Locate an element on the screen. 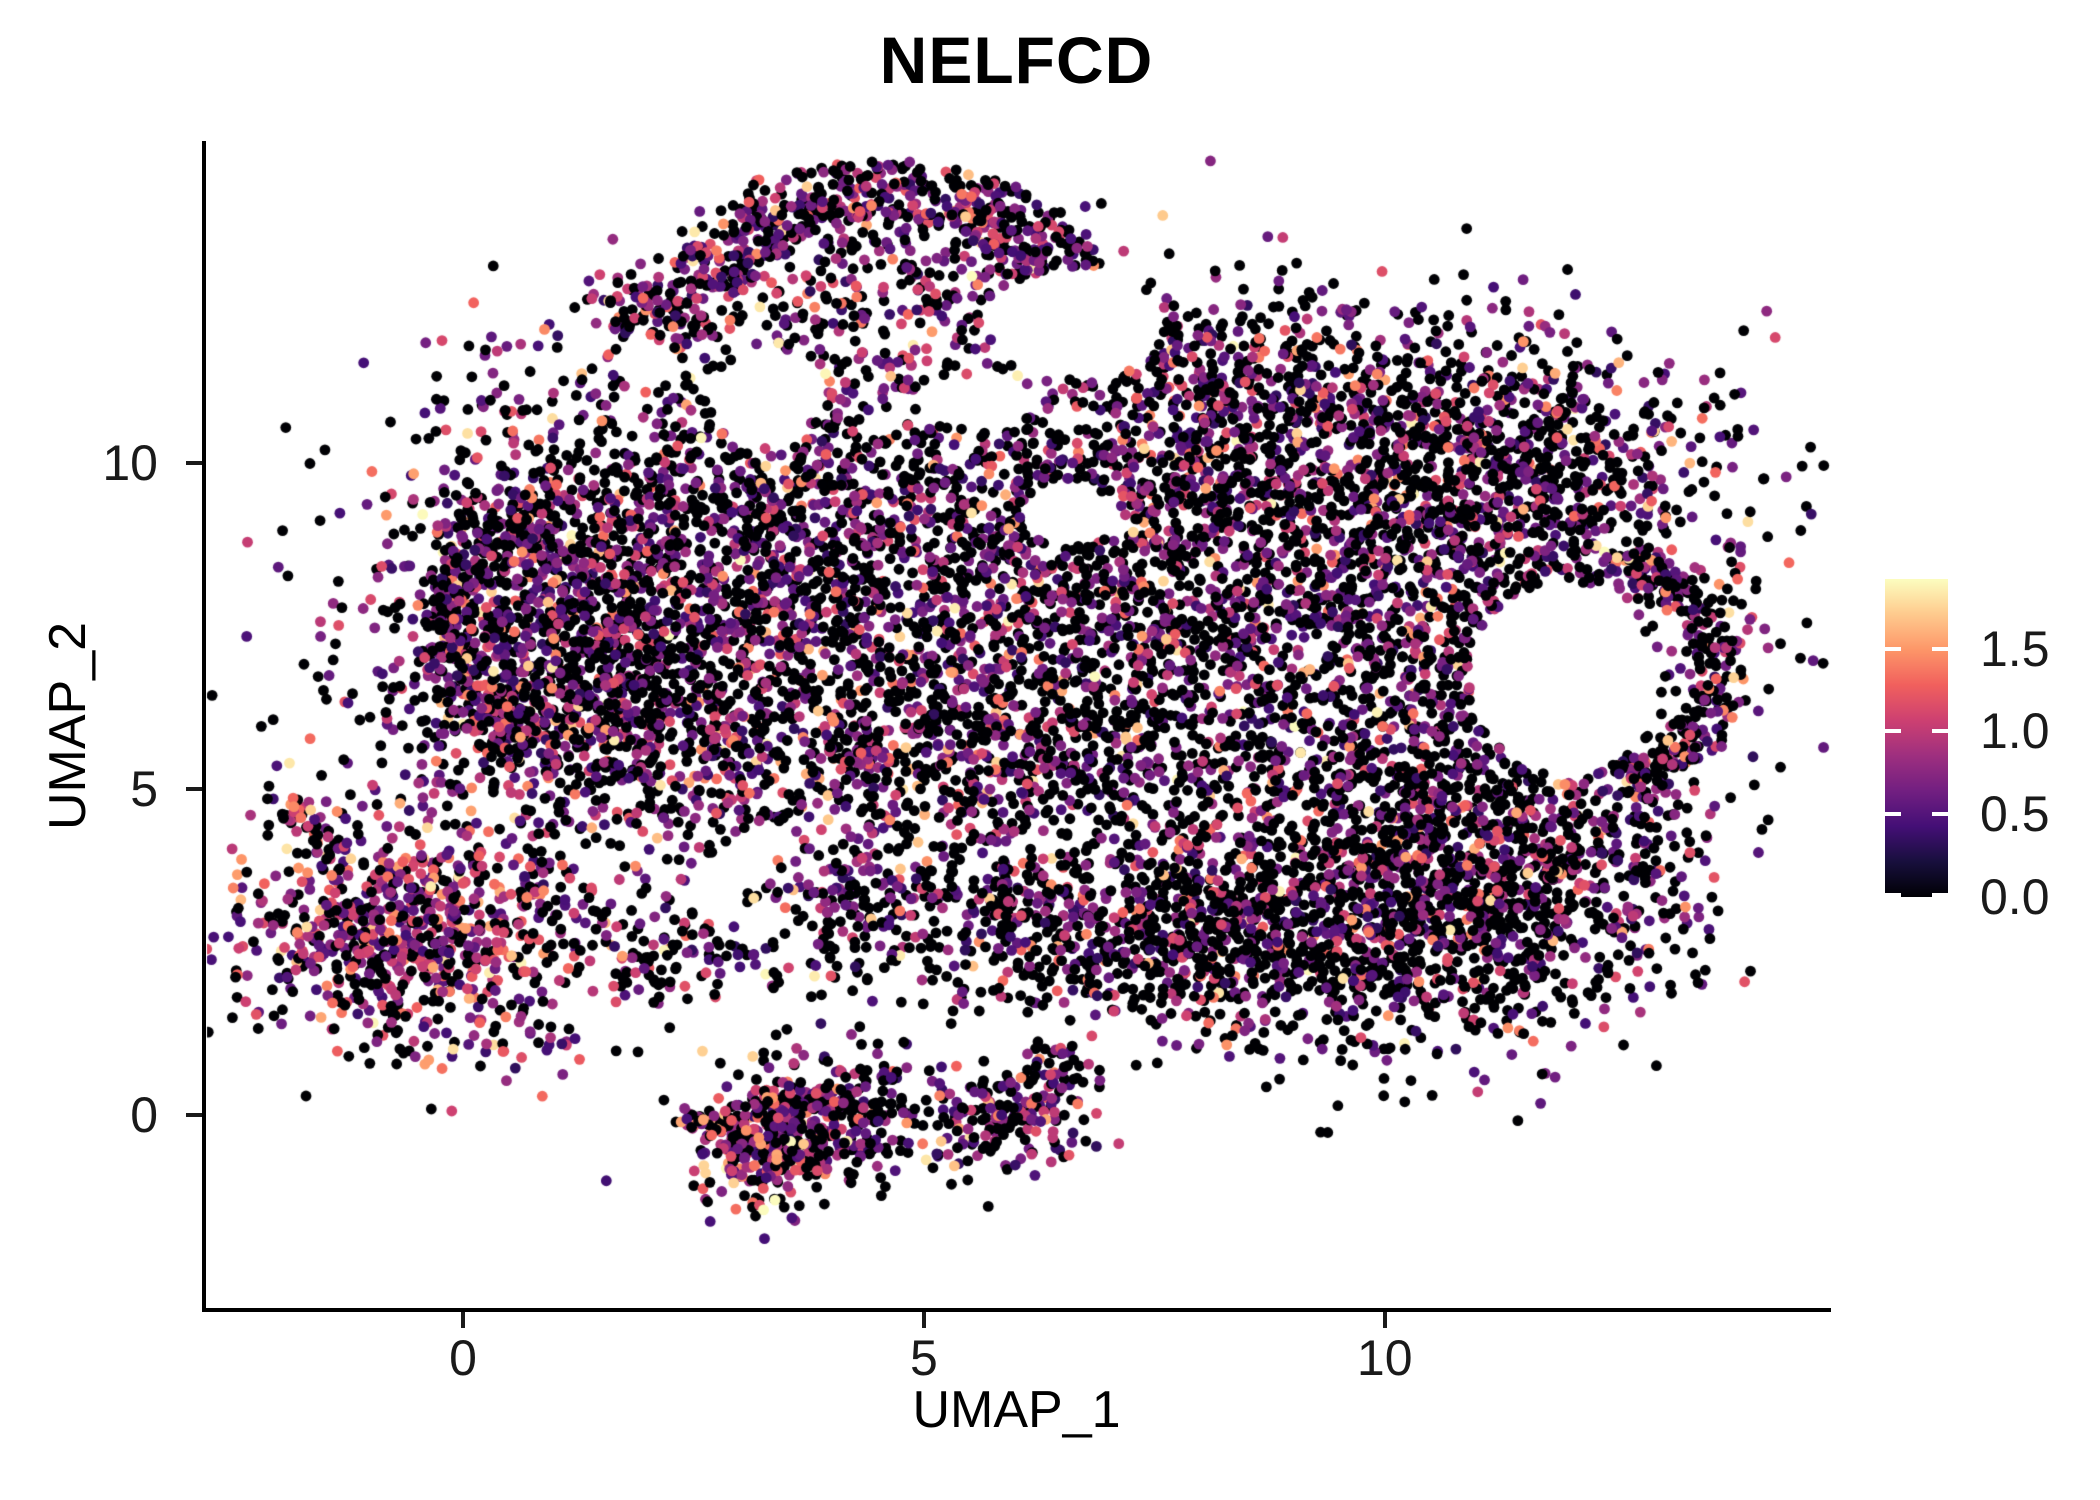 The width and height of the screenshot is (2100, 1500). y-tick-label: 5 is located at coordinates (144, 789).